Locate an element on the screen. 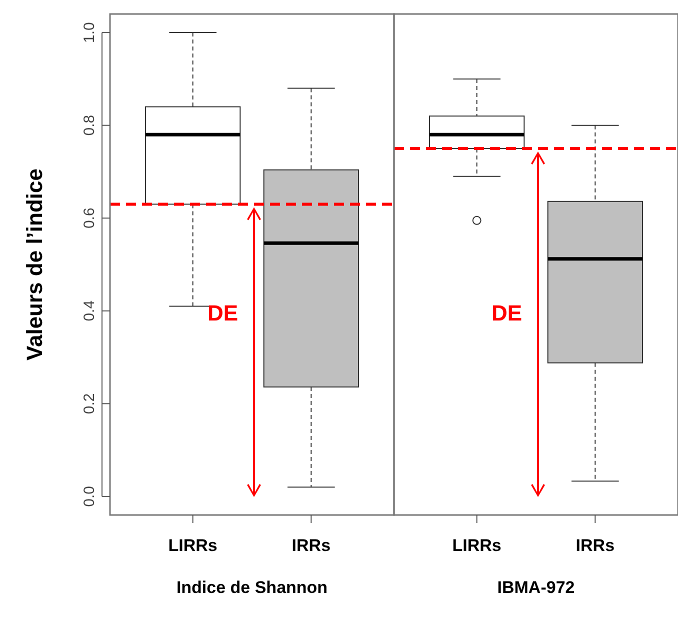 Image resolution: width=678 pixels, height=618 pixels. y-tick-label: 0.4 is located at coordinates (89, 311).